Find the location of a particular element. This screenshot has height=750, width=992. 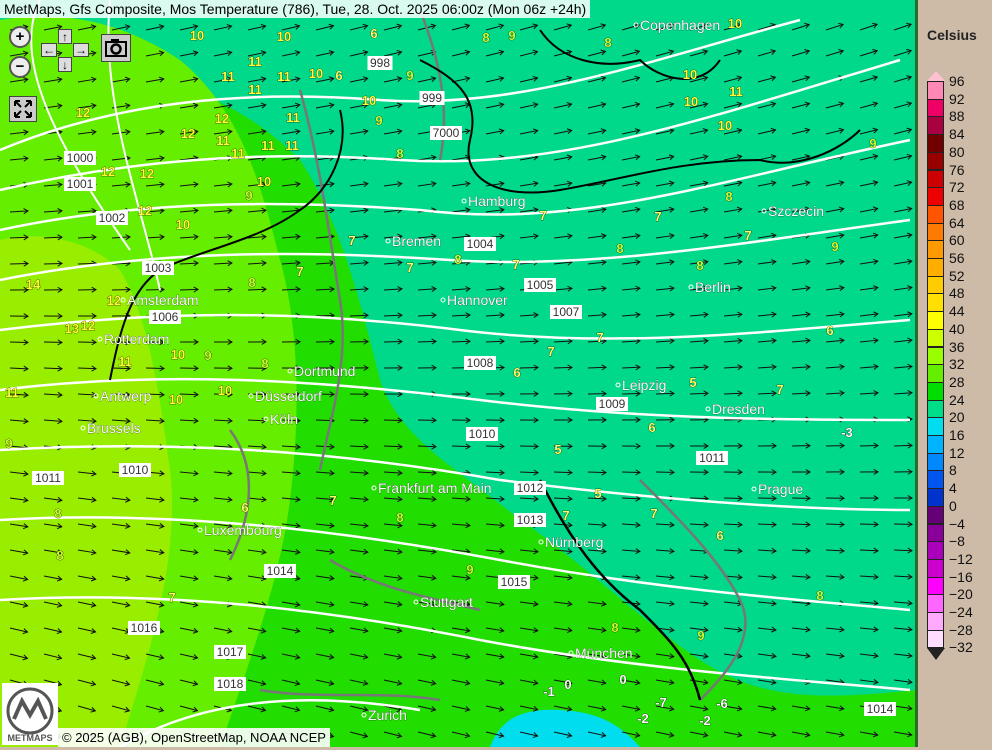

arrow-left-icon: ← is located at coordinates (49, 50).